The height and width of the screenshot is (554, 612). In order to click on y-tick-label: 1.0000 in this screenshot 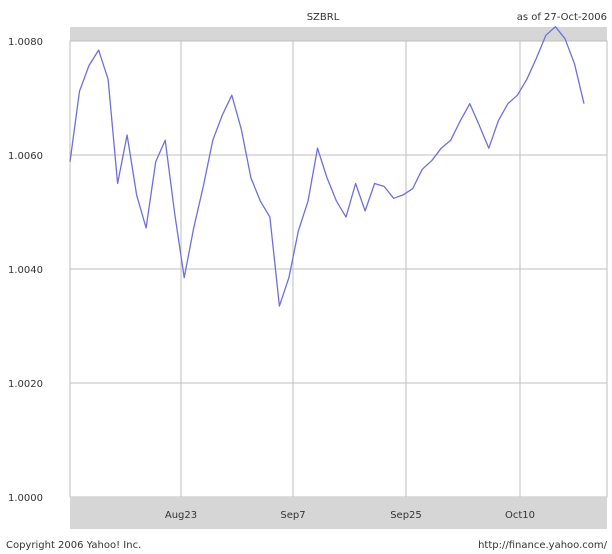, I will do `click(25, 498)`.